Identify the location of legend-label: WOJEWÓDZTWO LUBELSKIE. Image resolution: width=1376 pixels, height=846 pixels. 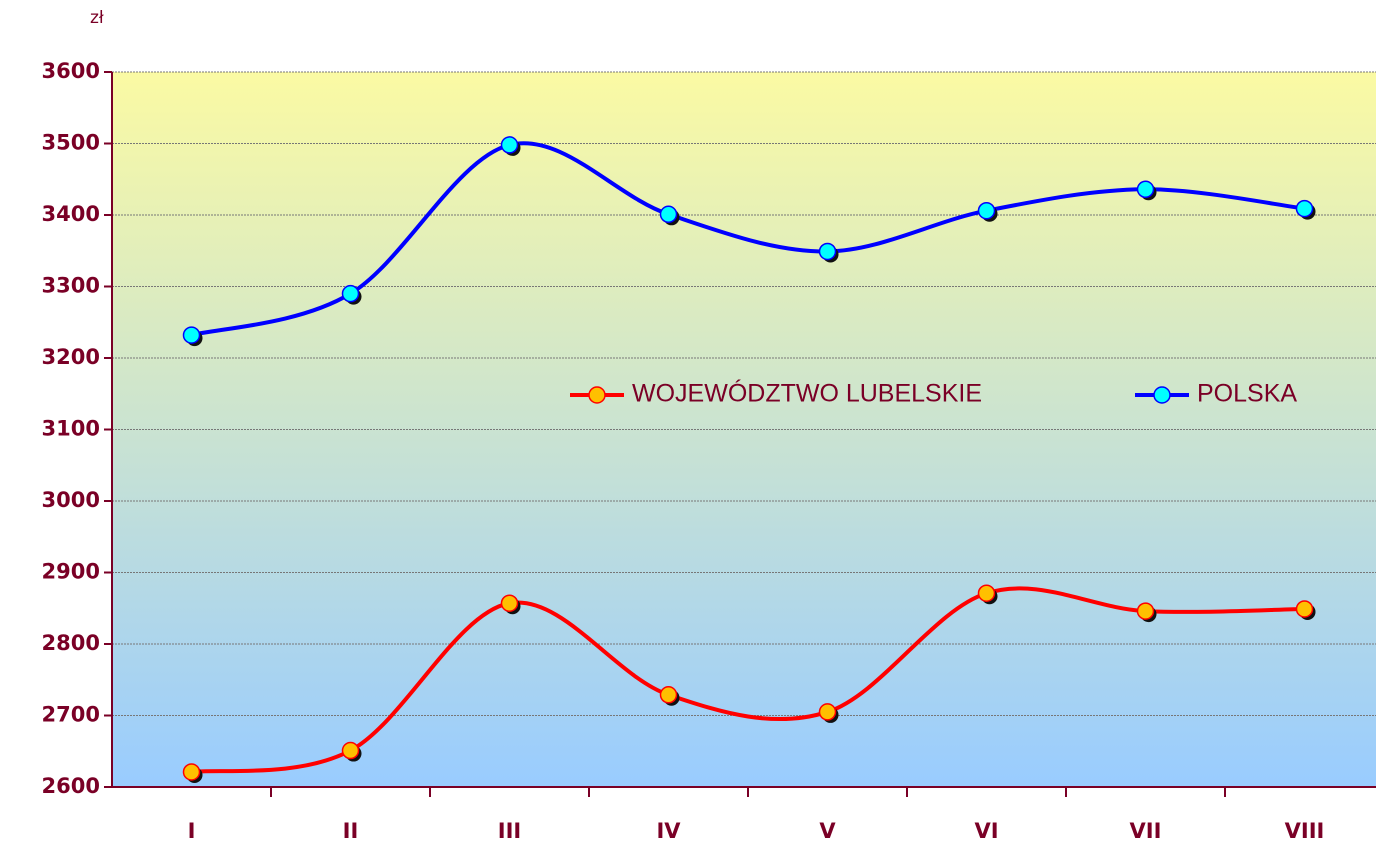
(807, 393).